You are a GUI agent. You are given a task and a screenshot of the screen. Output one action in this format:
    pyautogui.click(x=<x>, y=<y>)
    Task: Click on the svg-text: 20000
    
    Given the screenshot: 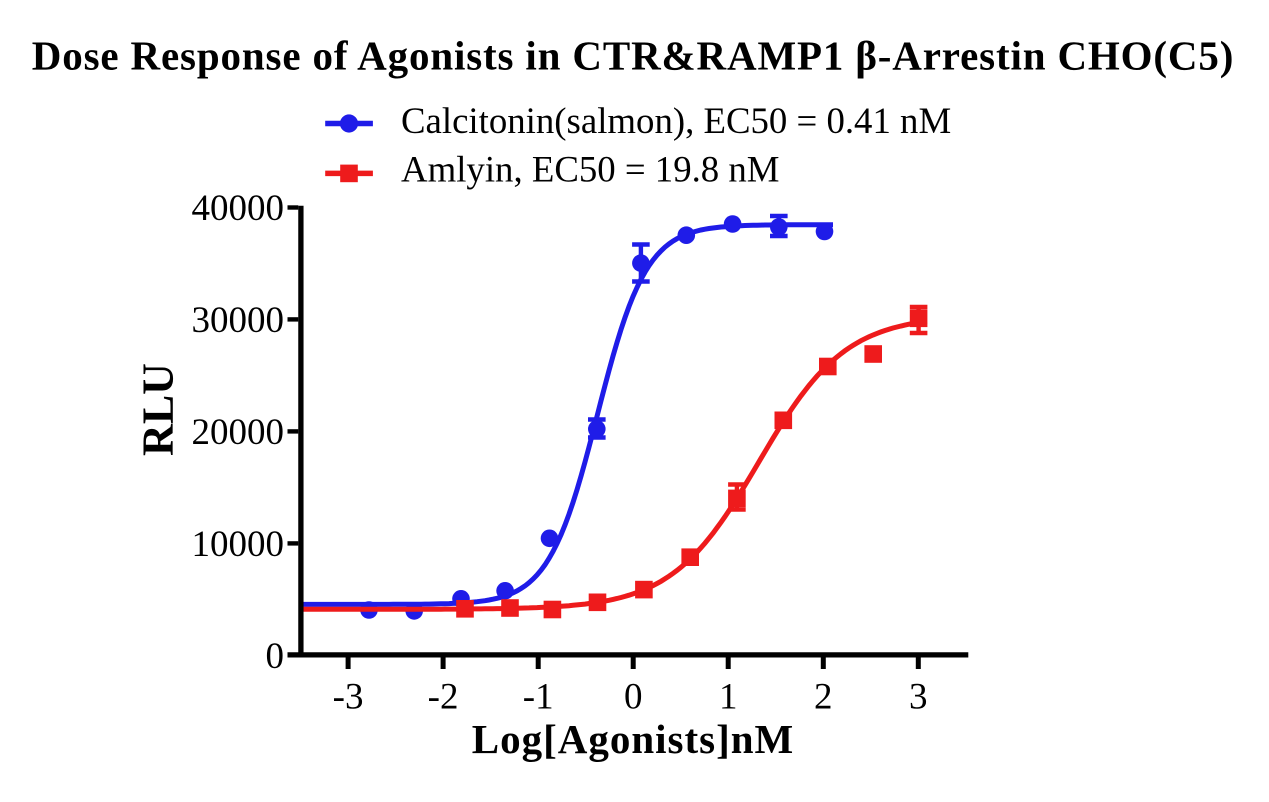 What is the action you would take?
    pyautogui.click(x=238, y=432)
    